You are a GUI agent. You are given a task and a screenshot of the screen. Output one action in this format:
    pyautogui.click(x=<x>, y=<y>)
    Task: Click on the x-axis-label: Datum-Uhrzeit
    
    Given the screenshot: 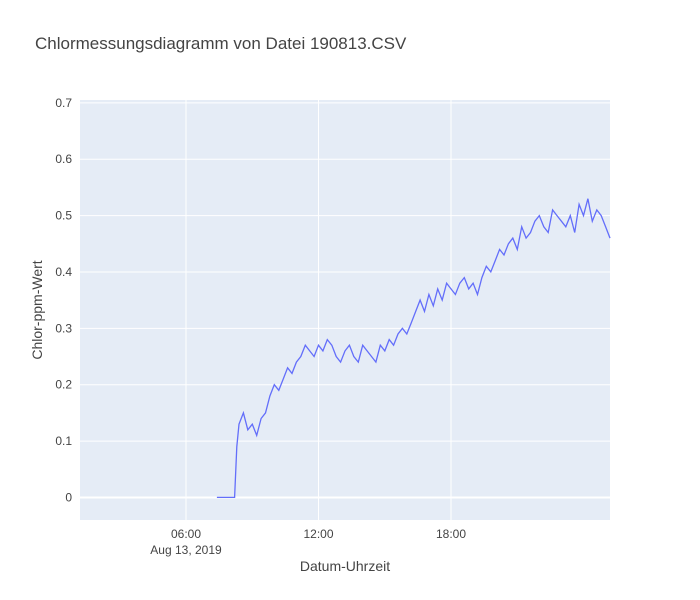 What is the action you would take?
    pyautogui.click(x=345, y=566)
    